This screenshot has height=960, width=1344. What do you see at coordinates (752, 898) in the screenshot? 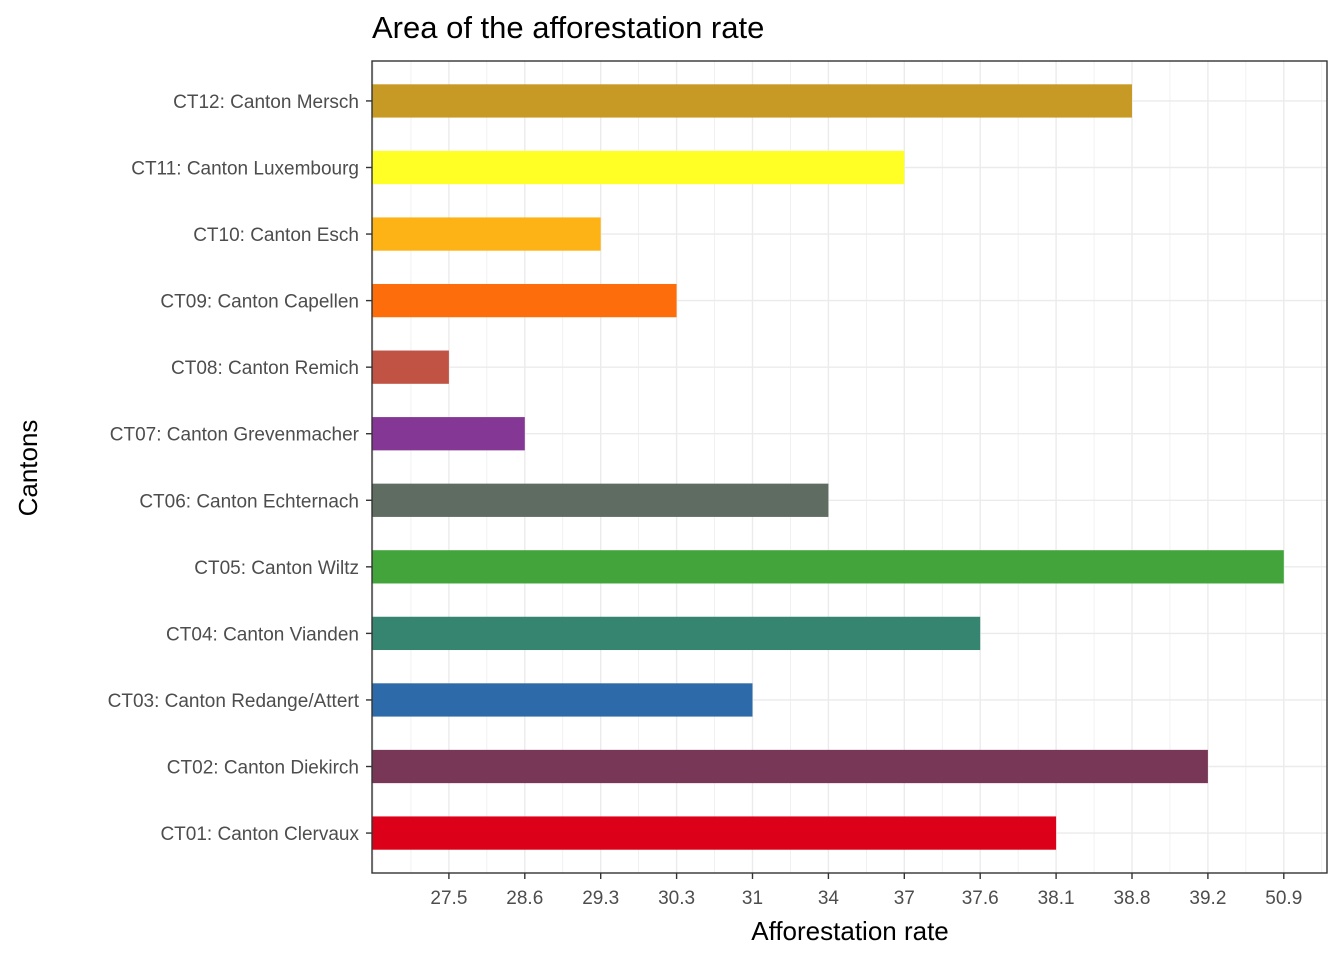
I see `x-tick-label: 31` at bounding box center [752, 898].